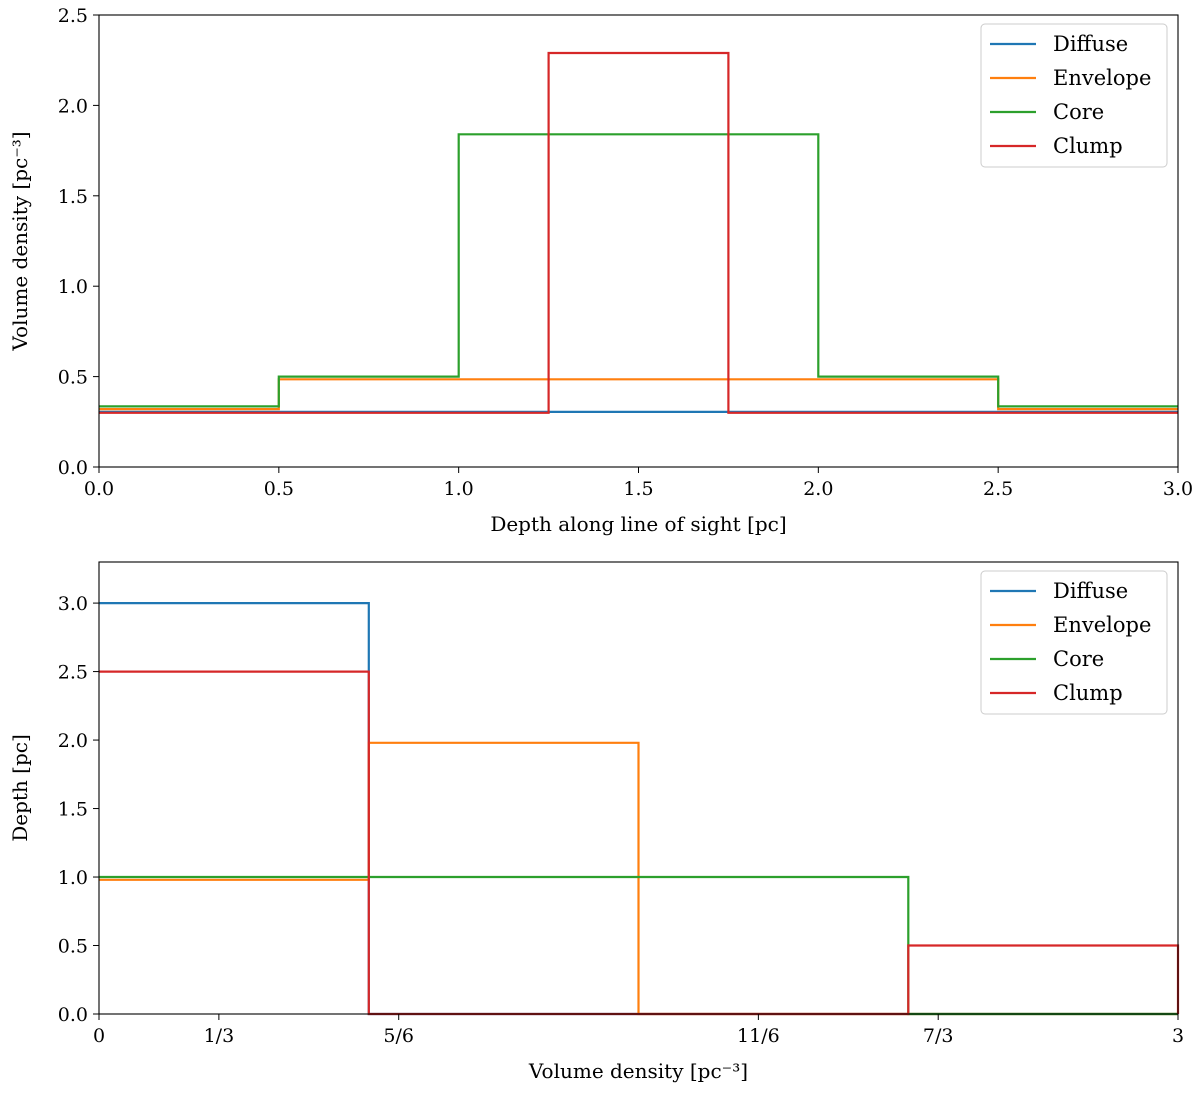  I want to click on chart2-legend-label-envelope: Envelope, so click(1102, 625).